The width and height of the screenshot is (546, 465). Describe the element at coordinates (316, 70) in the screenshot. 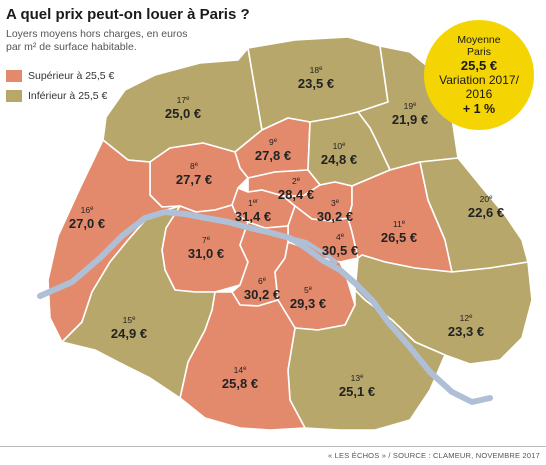

I see `arrondissement-18-label: 18e` at that location.